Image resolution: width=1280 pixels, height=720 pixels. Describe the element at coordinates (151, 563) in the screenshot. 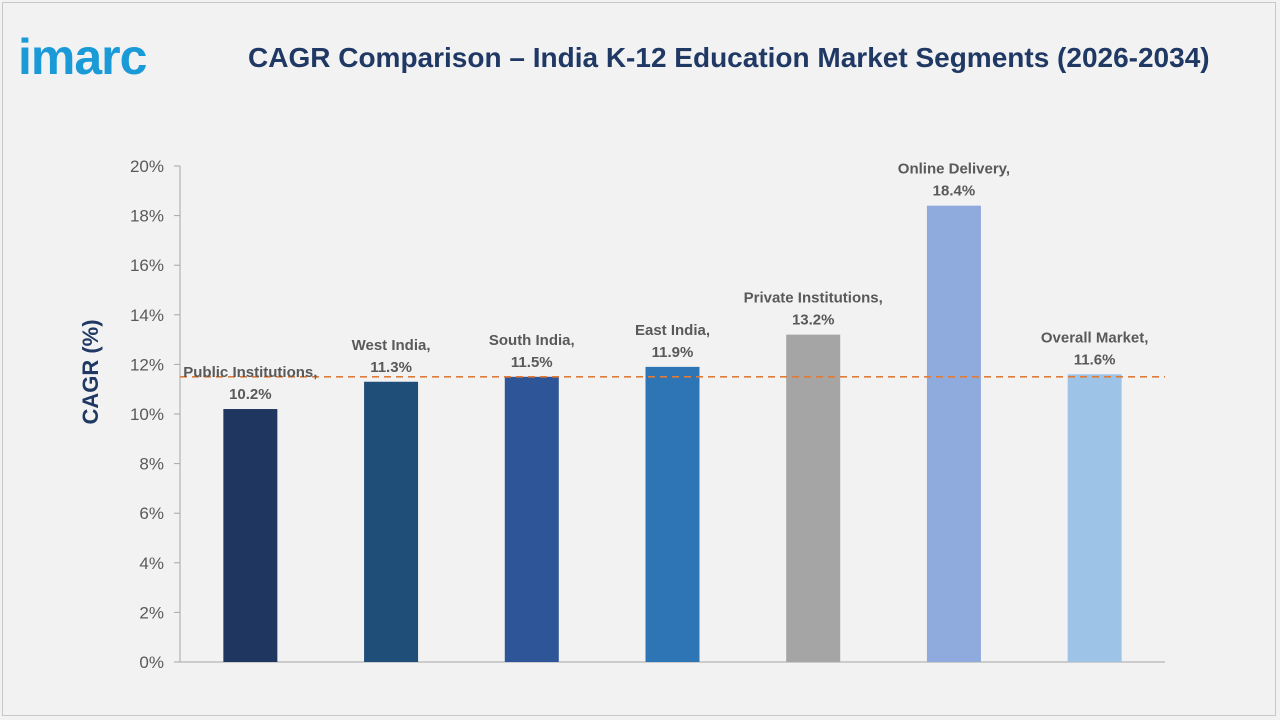

I see `y-tick-label: 4%` at that location.